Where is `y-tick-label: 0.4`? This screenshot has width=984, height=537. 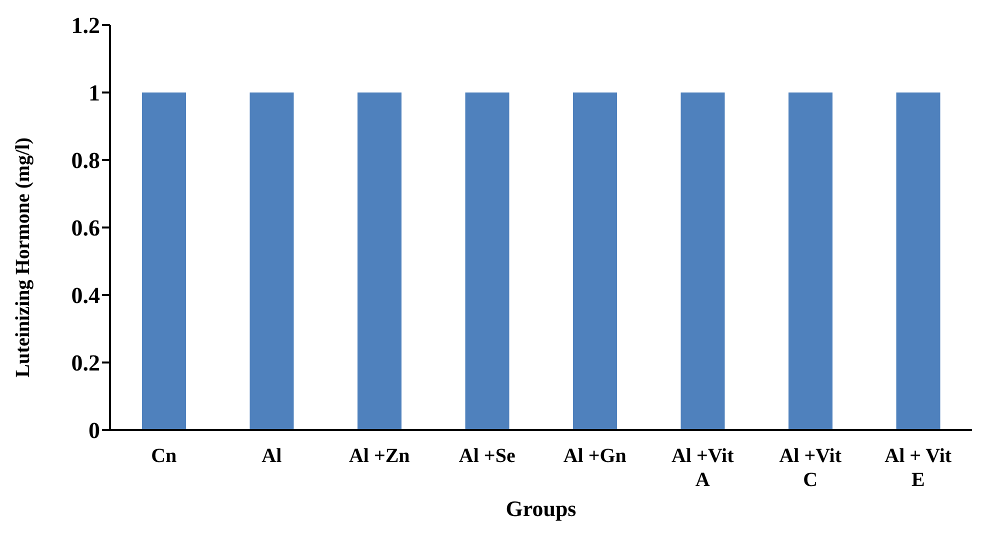
y-tick-label: 0.4 is located at coordinates (85, 295).